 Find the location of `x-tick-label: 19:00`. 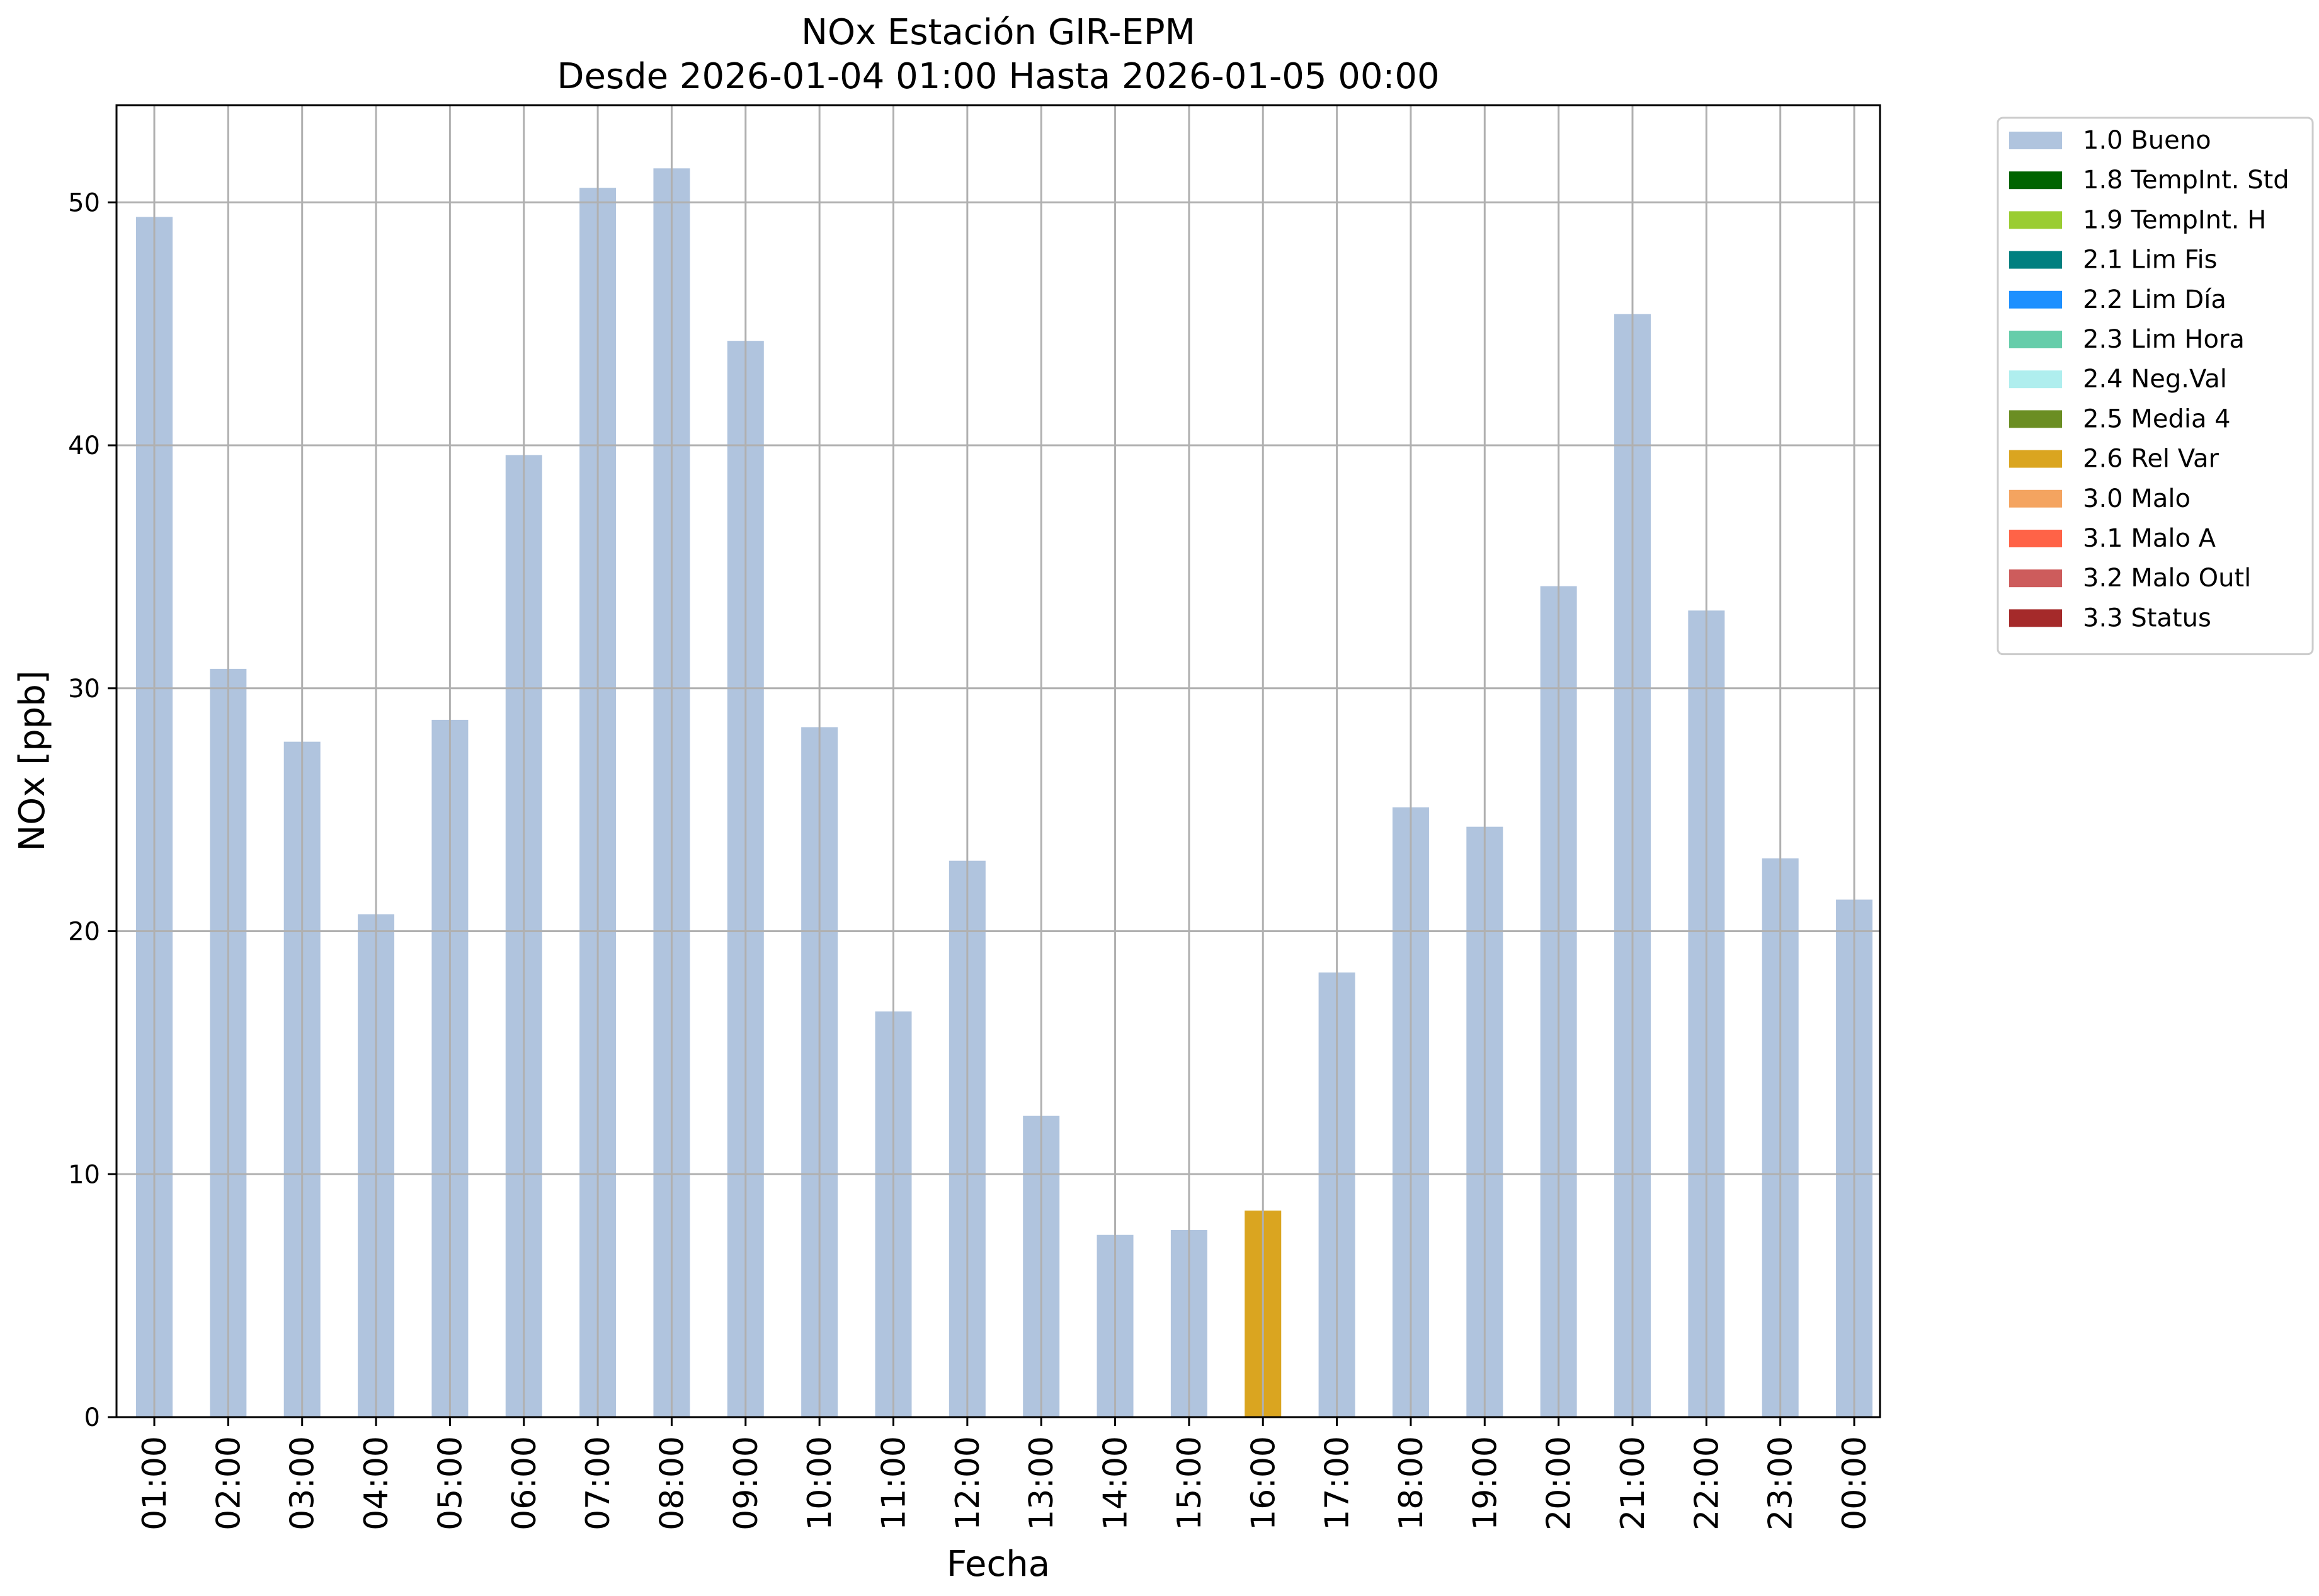

x-tick-label: 19:00 is located at coordinates (1485, 1483).